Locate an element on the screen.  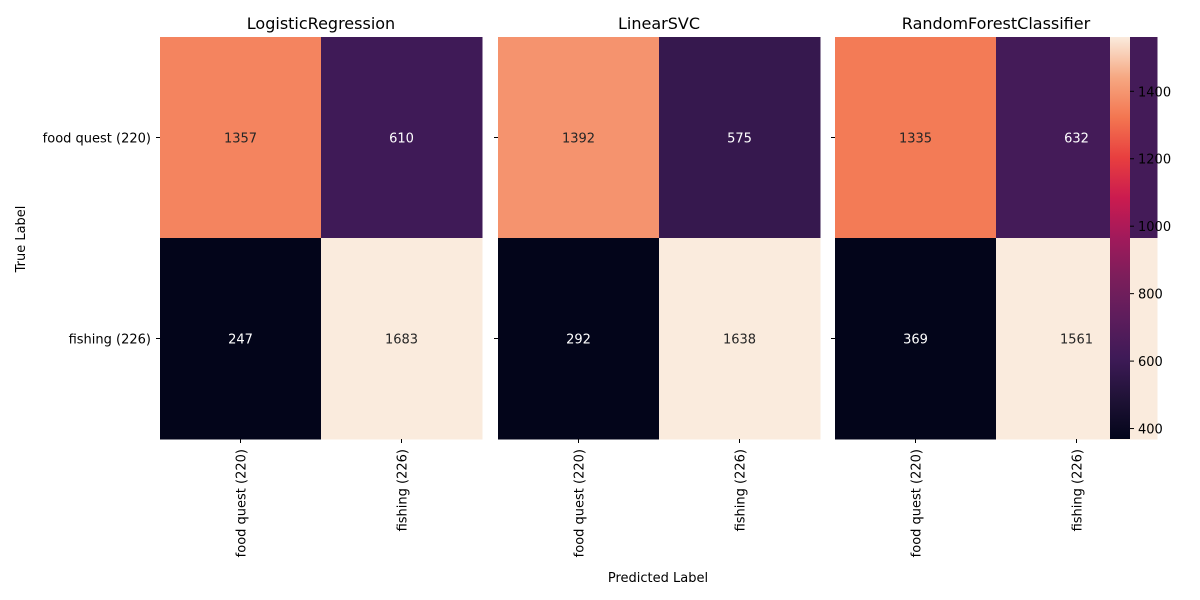
cell-value-label: 575 is located at coordinates (739, 139).